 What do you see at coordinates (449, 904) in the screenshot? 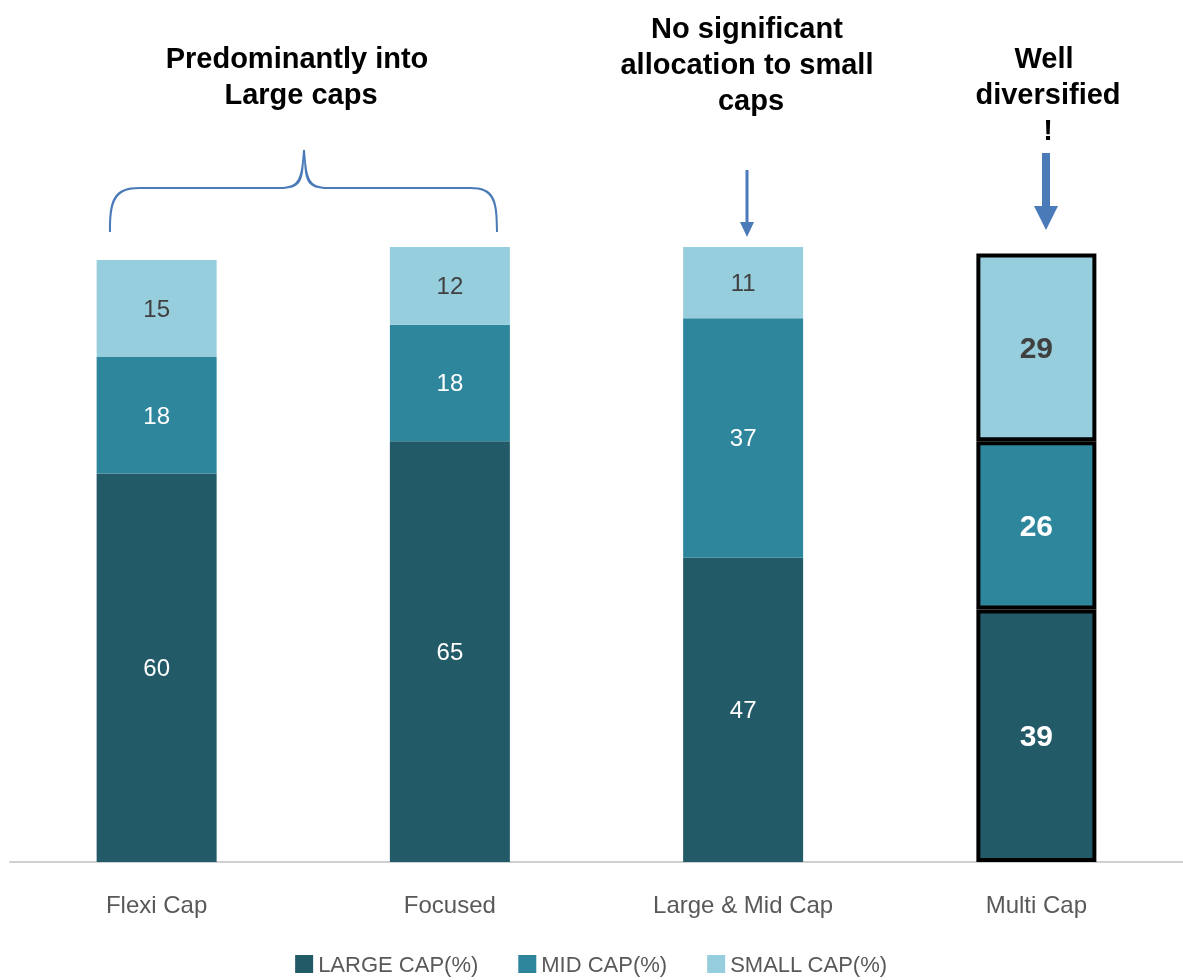
I see `x-tick-label: Focused` at bounding box center [449, 904].